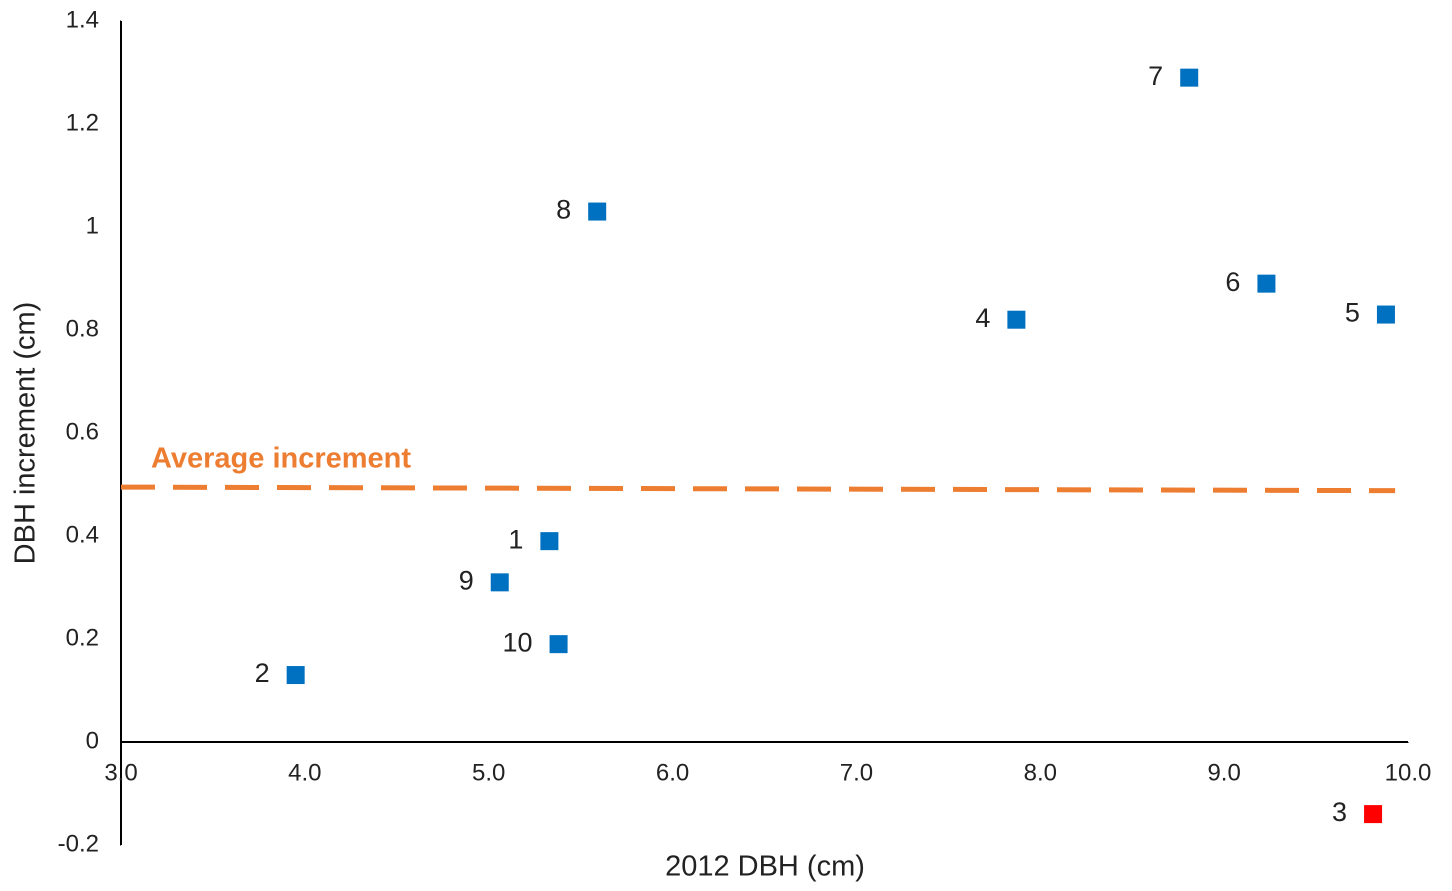  What do you see at coordinates (1408, 772) in the screenshot?
I see `x-tick-label: 10.0` at bounding box center [1408, 772].